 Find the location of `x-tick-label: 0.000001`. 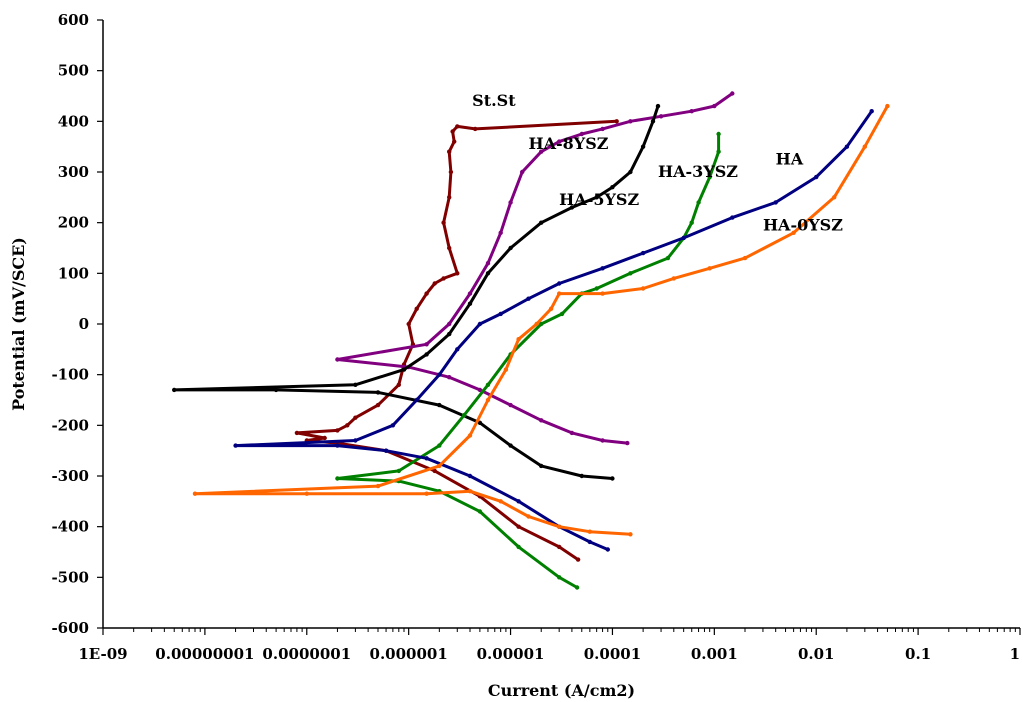

x-tick-label: 0.000001 is located at coordinates (409, 654).